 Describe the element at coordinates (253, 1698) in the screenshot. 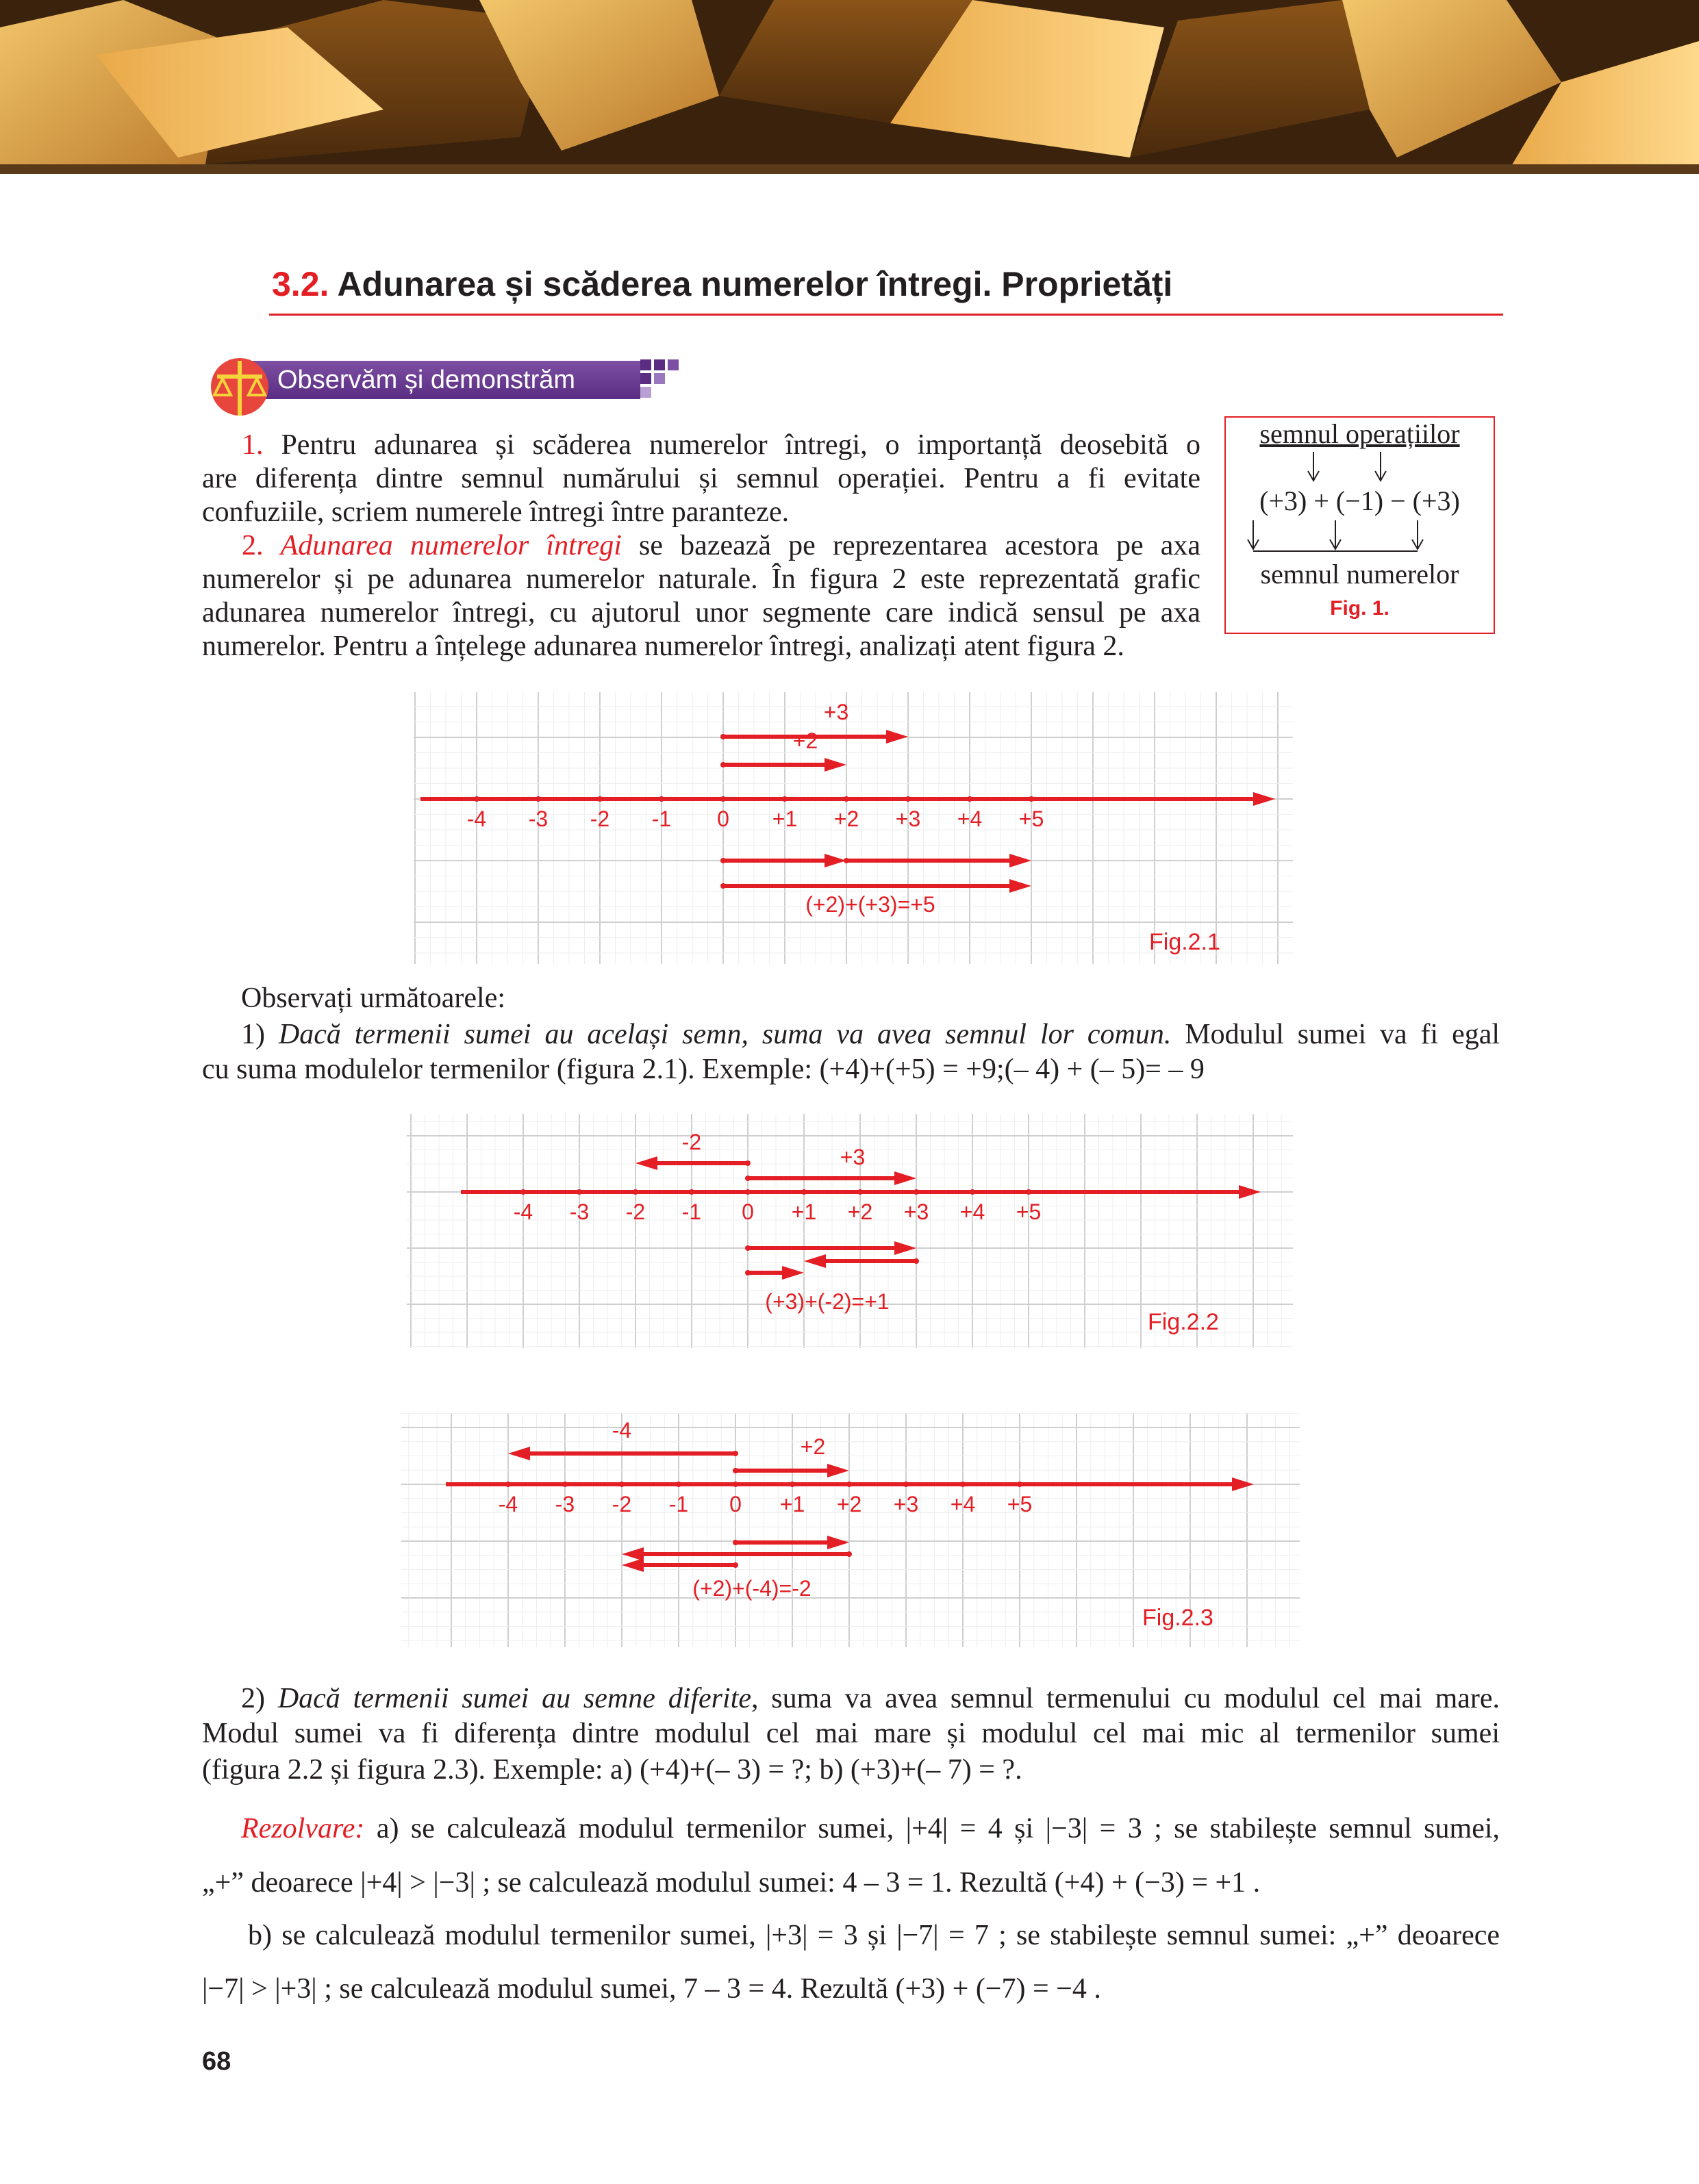

I see `rule-number: 2)` at that location.